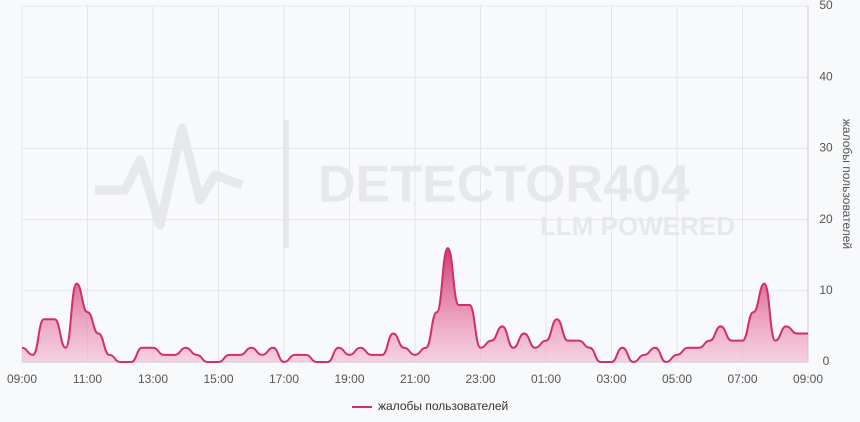 The width and height of the screenshot is (860, 422). I want to click on x-tick-label: 01:00, so click(546, 379).